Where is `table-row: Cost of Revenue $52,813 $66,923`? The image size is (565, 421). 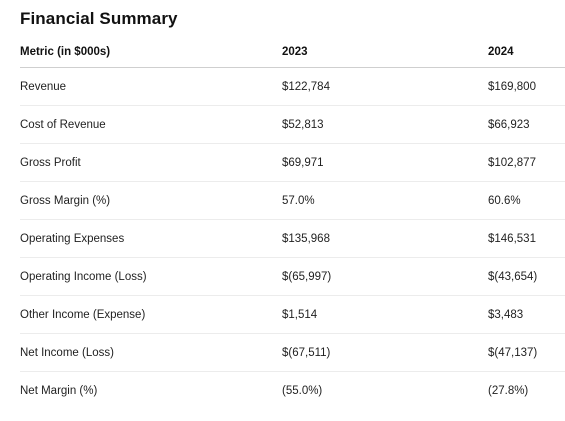 table-row: Cost of Revenue $52,813 $66,923 is located at coordinates (292, 124).